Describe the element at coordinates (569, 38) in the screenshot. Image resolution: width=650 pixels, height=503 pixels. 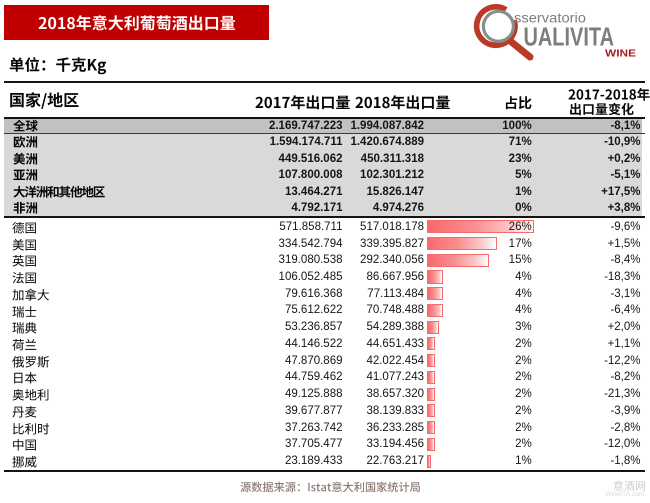
I see `svg-text: UALIVITA` at that location.